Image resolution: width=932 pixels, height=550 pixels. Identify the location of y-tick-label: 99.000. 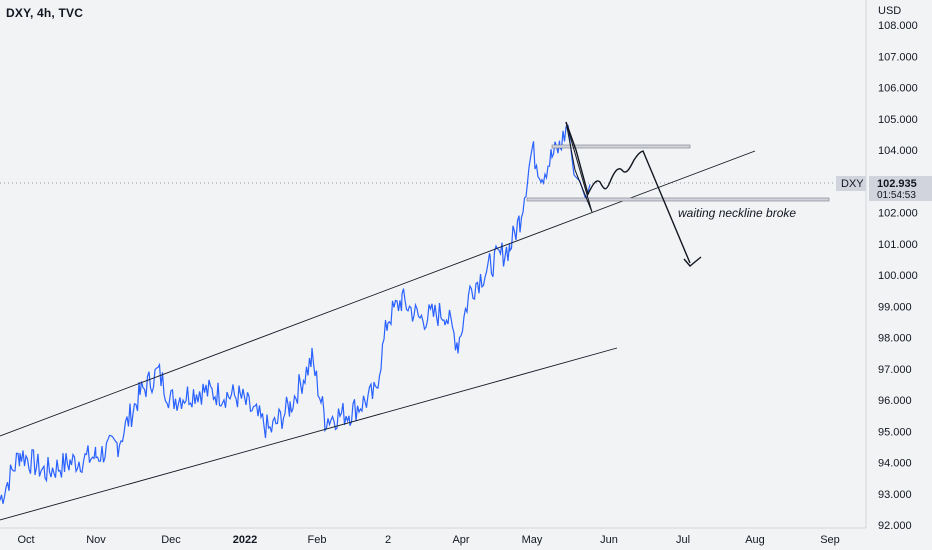
(895, 307).